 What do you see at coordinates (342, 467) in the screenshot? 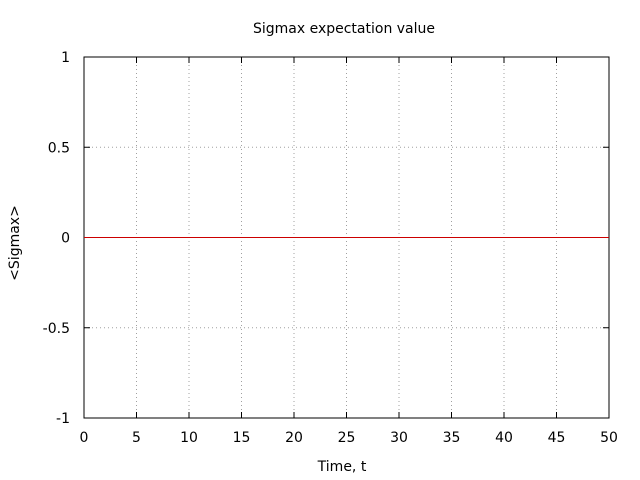
I see `x-axis-label: Time, t` at bounding box center [342, 467].